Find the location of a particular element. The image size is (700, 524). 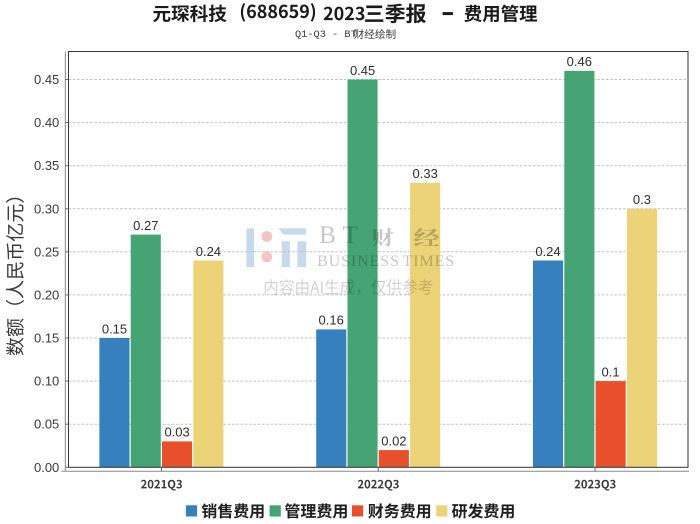

svg-text: 0.40 is located at coordinates (46, 122).